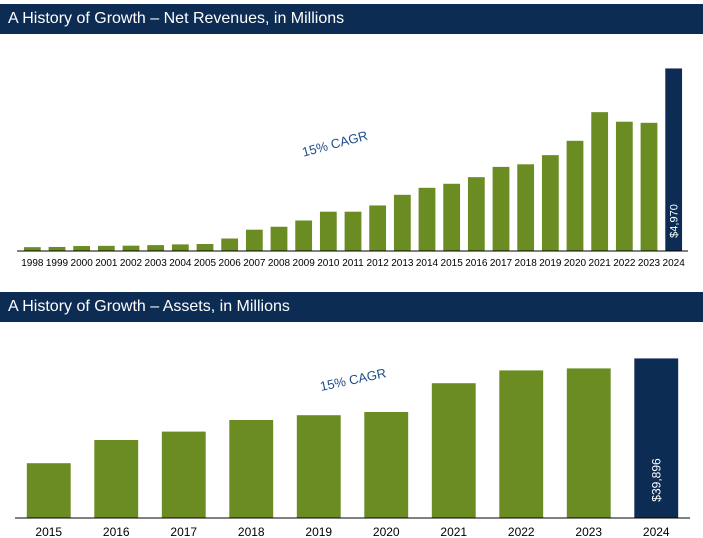  I want to click on bar-2007, so click(254, 240).